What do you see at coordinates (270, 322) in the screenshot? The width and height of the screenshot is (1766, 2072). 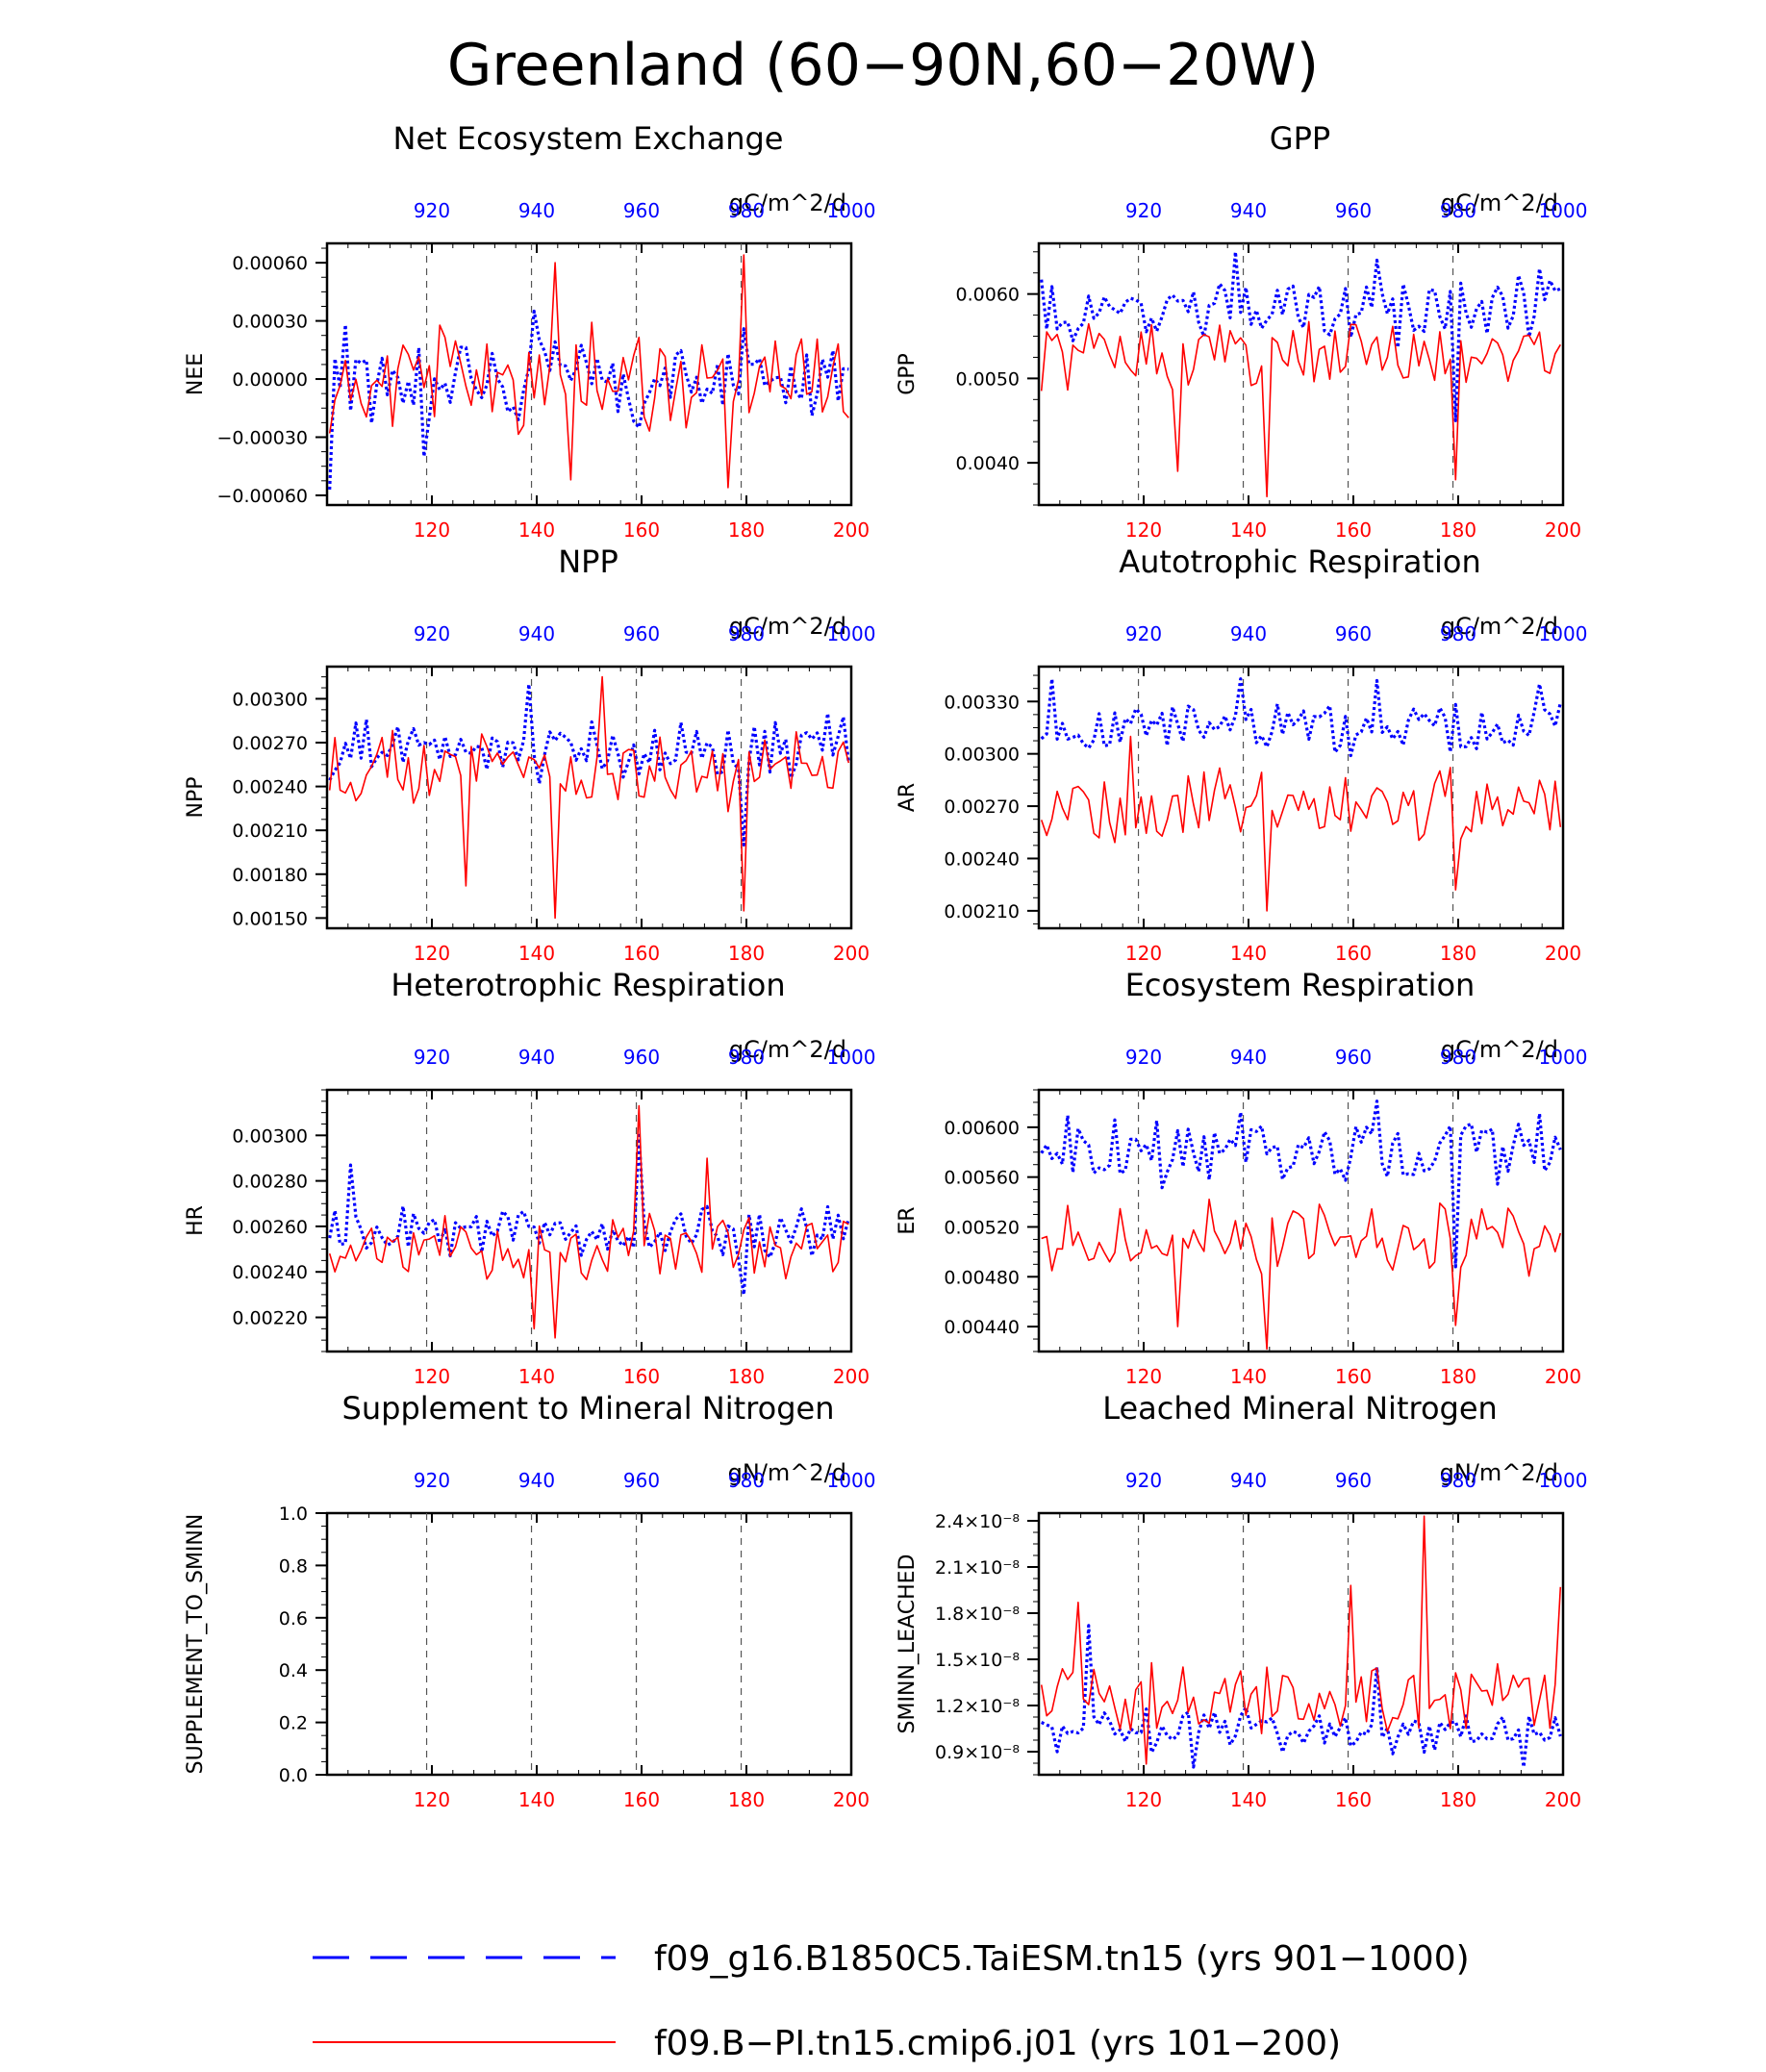 I see `y-tick-label: 0.00030` at bounding box center [270, 322].